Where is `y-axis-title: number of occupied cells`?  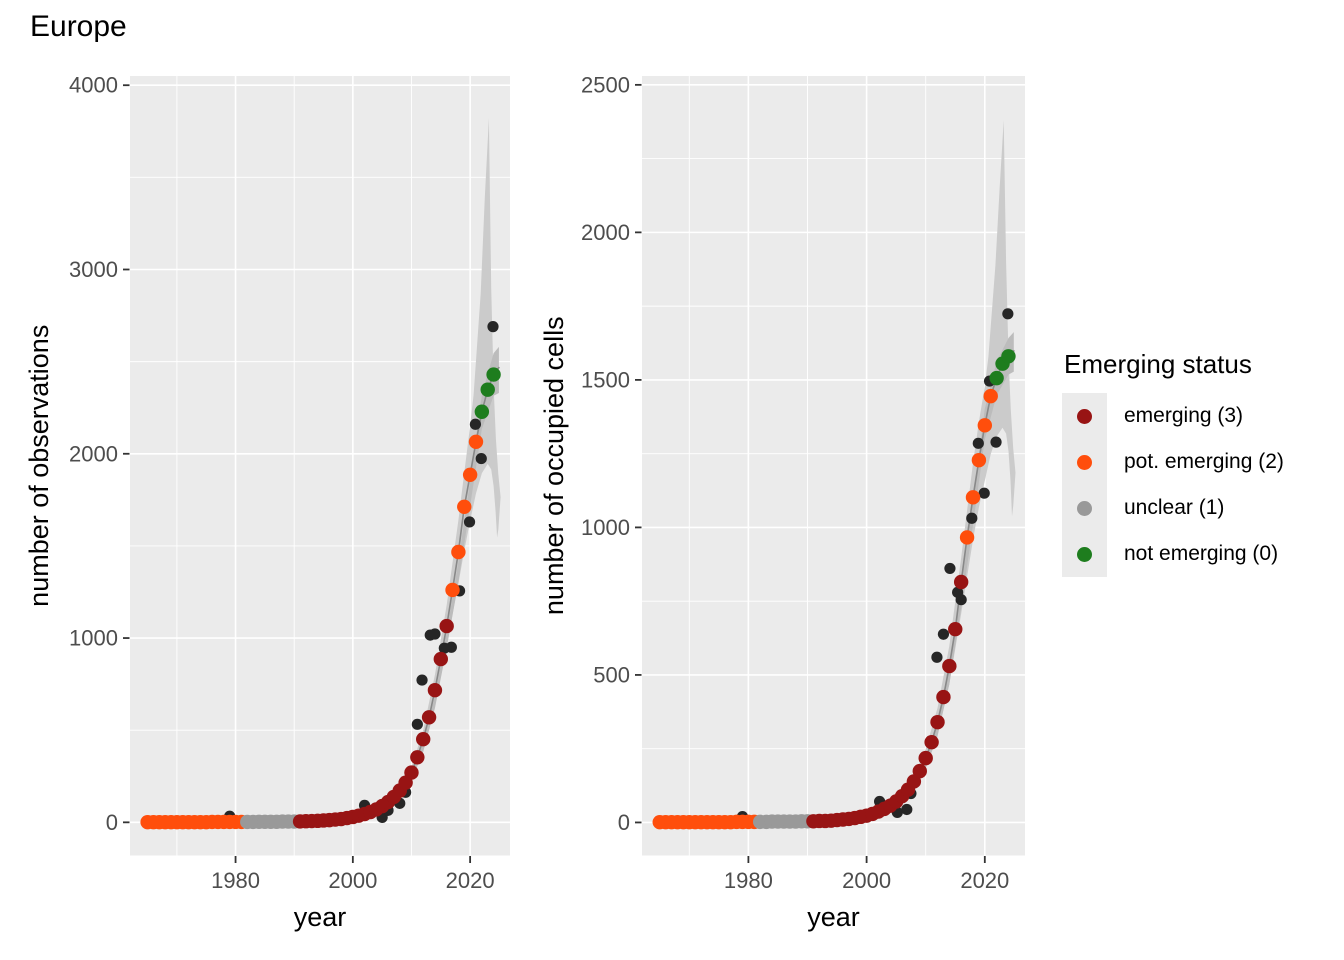 y-axis-title: number of occupied cells is located at coordinates (554, 465).